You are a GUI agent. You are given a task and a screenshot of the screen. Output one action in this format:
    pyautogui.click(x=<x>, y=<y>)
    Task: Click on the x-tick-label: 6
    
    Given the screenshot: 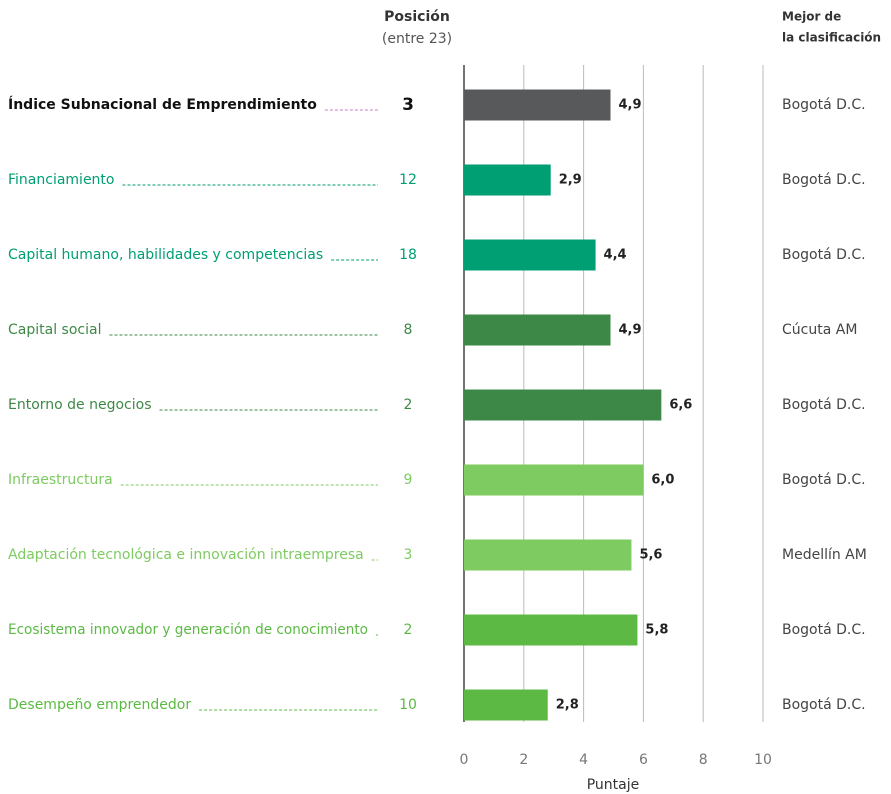 What is the action you would take?
    pyautogui.click(x=643, y=760)
    